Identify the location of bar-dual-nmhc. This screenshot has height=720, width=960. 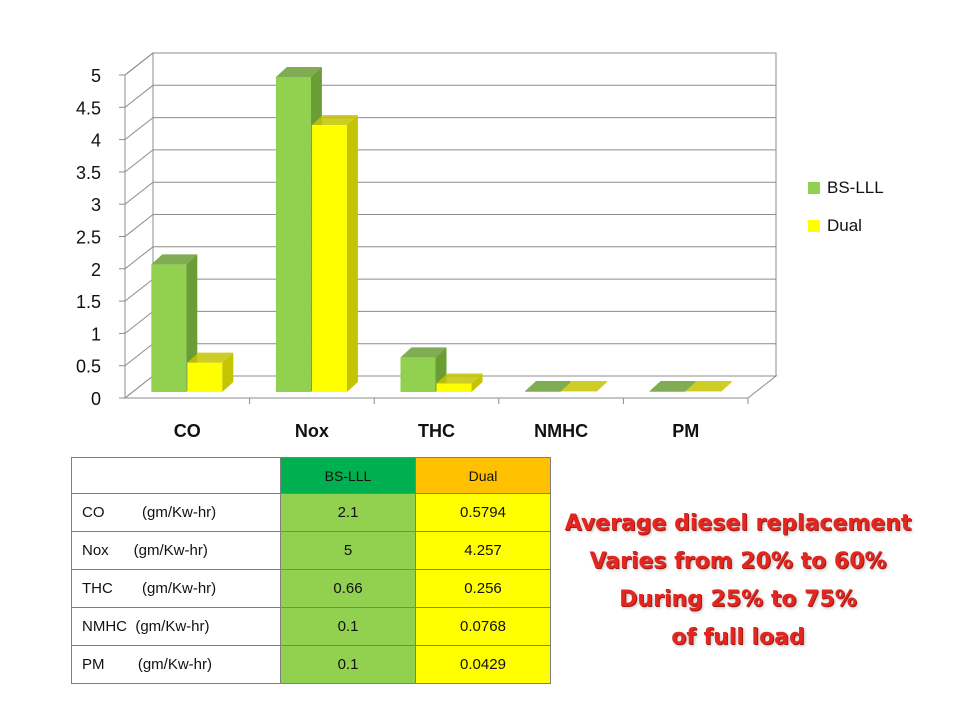
(579, 391).